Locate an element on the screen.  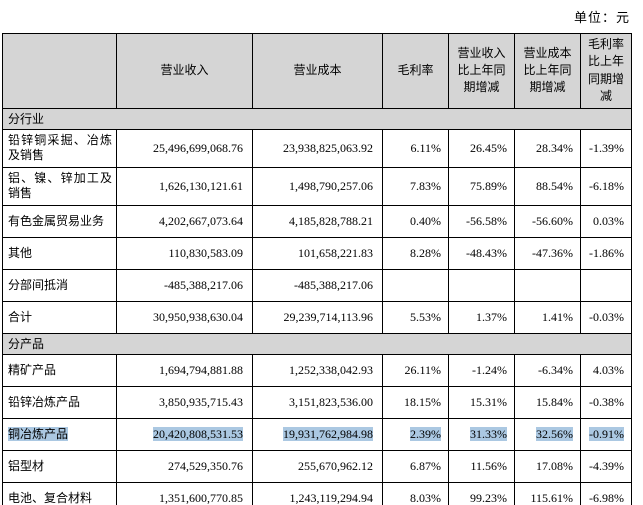
revenue-yoy-cell: -48.43% is located at coordinates (481, 253).